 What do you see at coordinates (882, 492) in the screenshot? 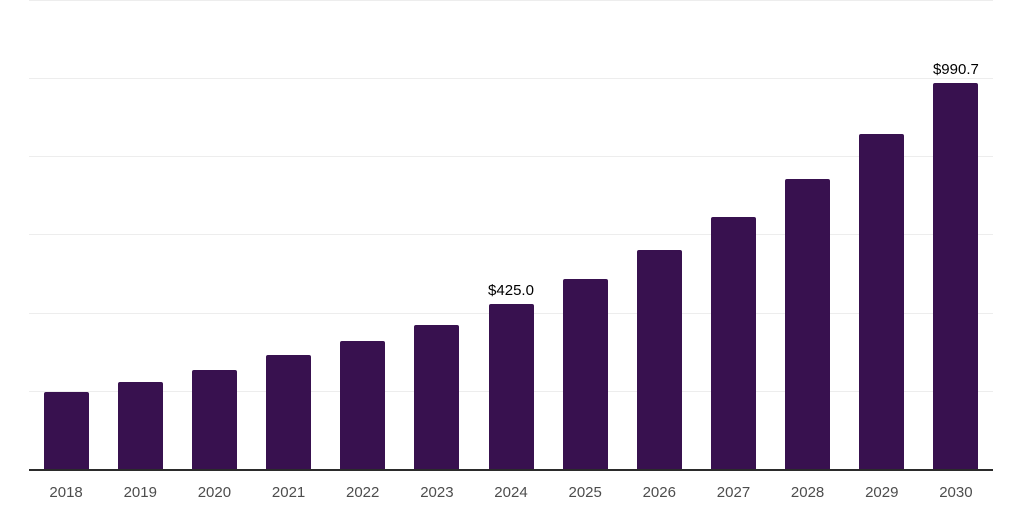
I see `x-tick-2029: 2029` at bounding box center [882, 492].